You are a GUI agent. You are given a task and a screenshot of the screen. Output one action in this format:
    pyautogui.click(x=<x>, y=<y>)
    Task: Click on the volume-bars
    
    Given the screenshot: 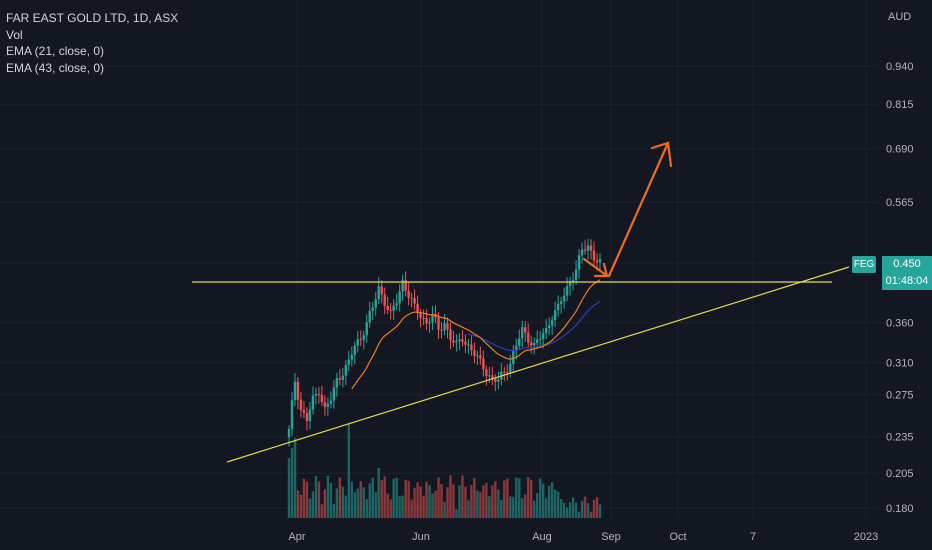 What is the action you would take?
    pyautogui.click(x=444, y=470)
    